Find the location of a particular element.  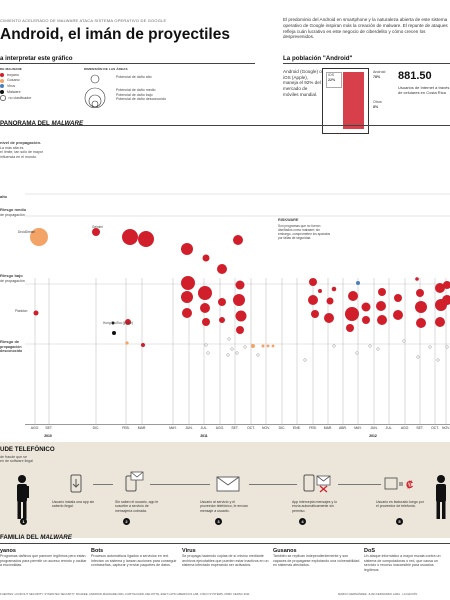

fraud-step-number: 2 is located at coordinates (126, 521).